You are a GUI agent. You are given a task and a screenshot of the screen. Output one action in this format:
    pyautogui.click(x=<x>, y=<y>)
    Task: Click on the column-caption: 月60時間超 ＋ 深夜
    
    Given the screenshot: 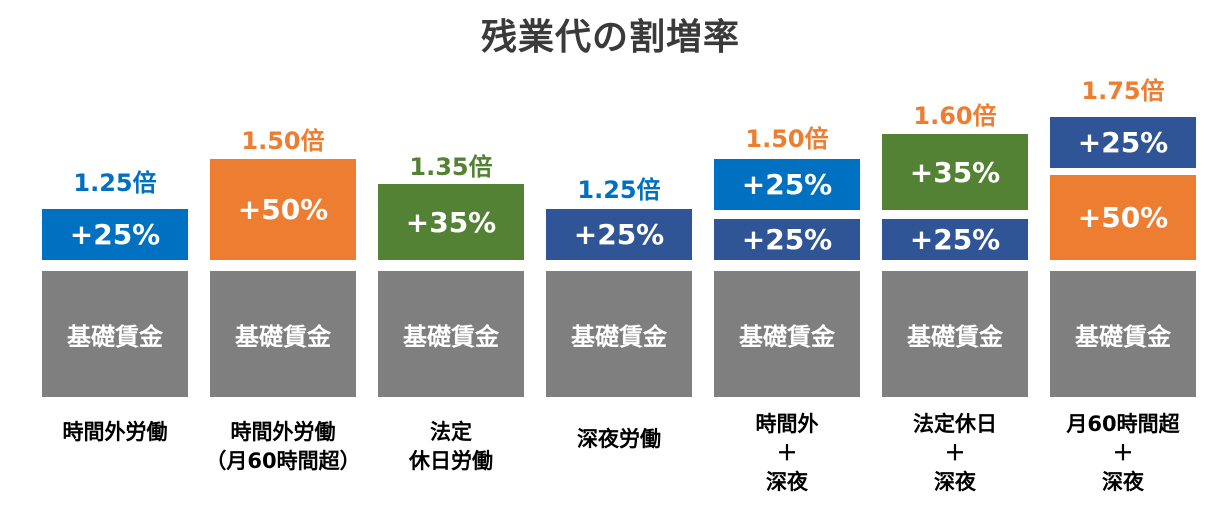 What is the action you would take?
    pyautogui.click(x=1120, y=453)
    